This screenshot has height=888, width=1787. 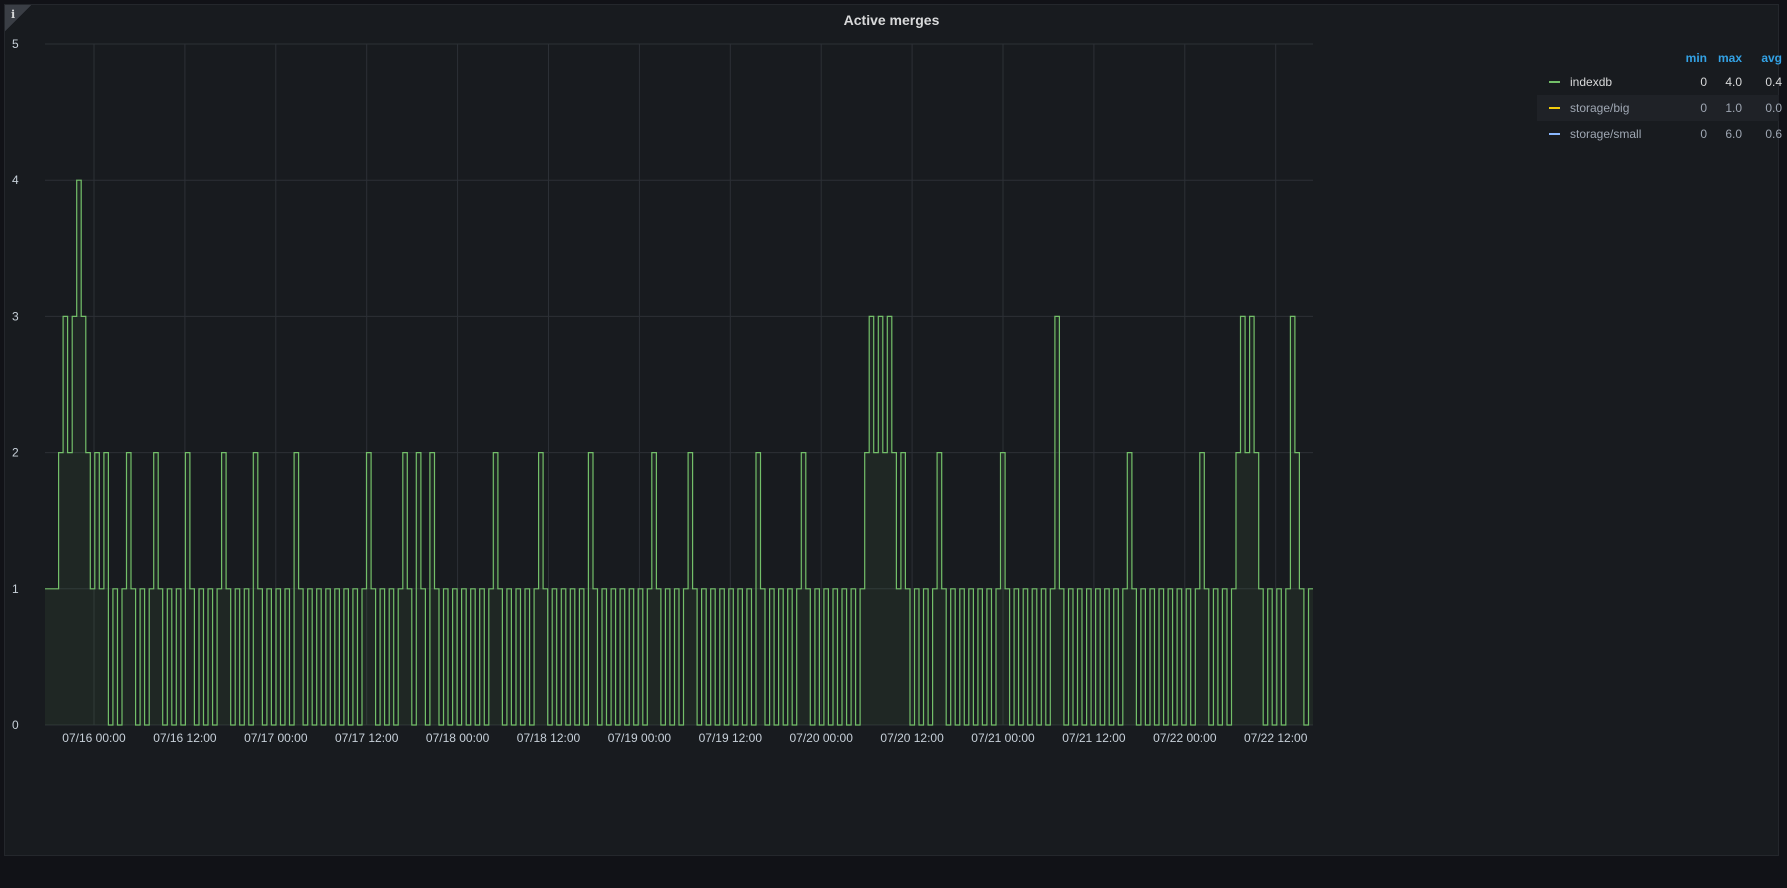 I want to click on legend-header: min max avg, so click(x=1659, y=59).